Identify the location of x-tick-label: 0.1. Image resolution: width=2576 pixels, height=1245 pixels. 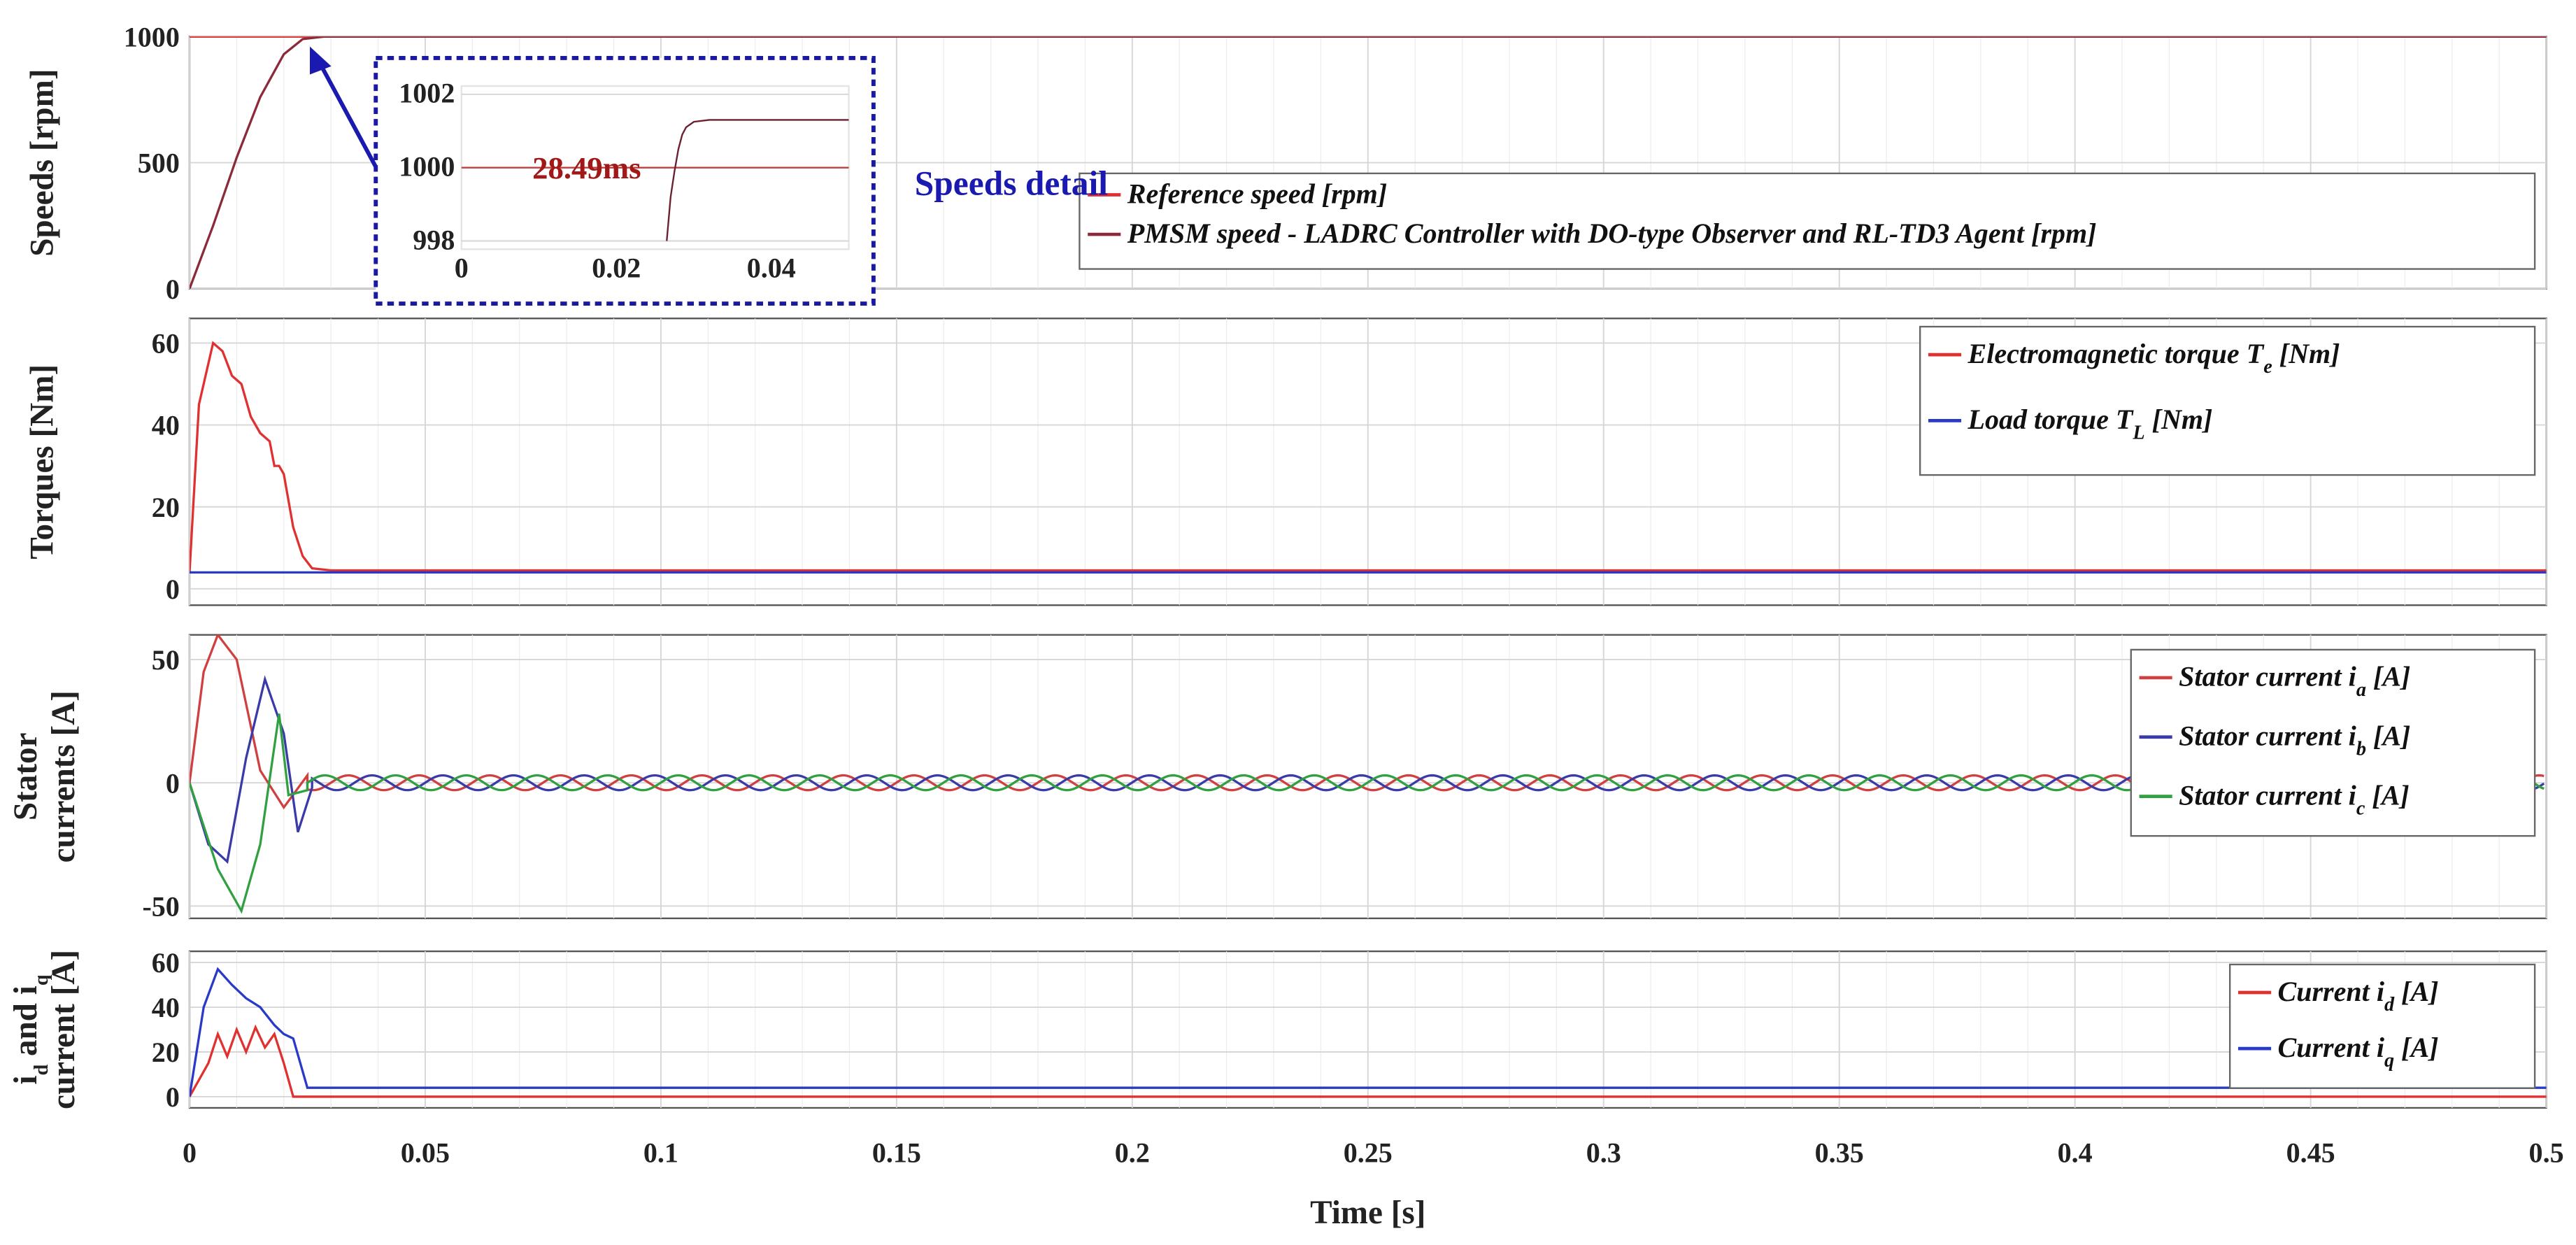
(660, 1153).